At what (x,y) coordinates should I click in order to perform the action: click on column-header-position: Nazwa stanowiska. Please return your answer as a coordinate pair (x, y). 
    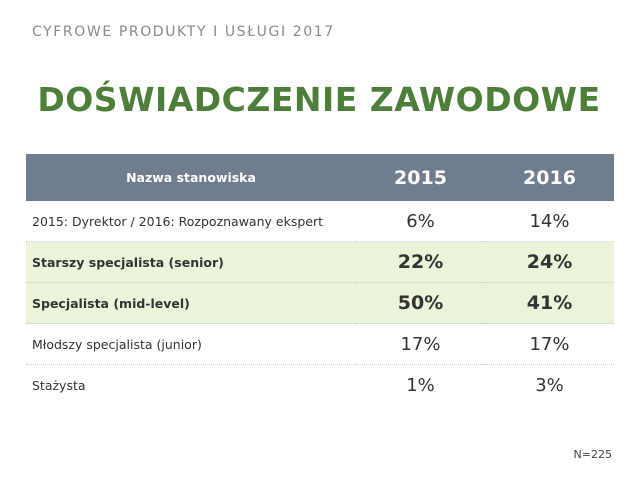
    Looking at the image, I should click on (191, 177).